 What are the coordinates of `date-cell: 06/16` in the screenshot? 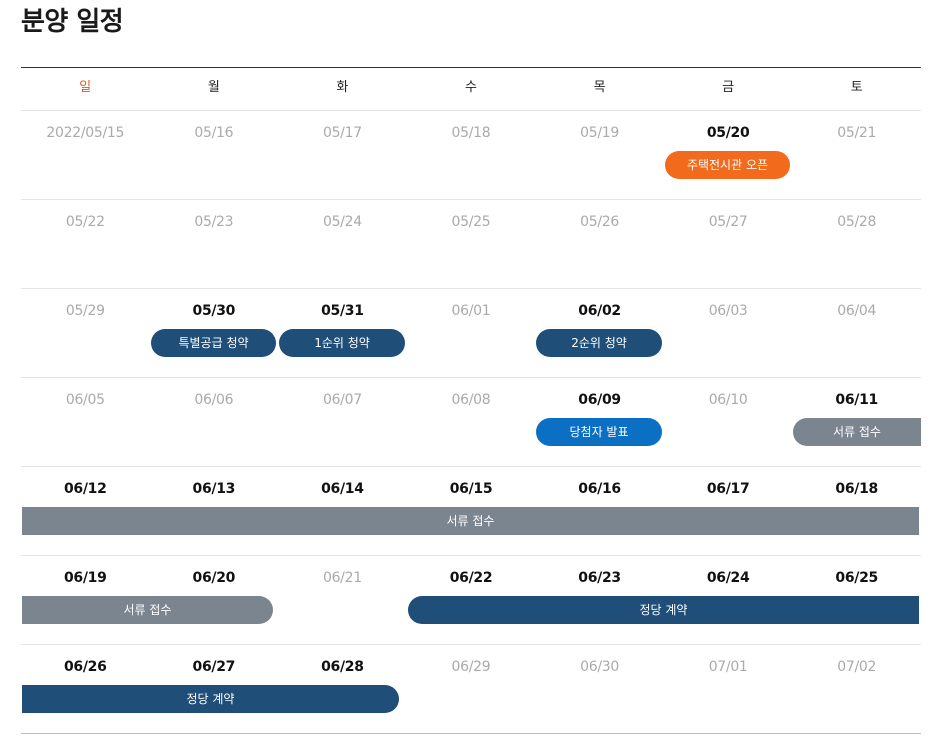 It's located at (599, 489).